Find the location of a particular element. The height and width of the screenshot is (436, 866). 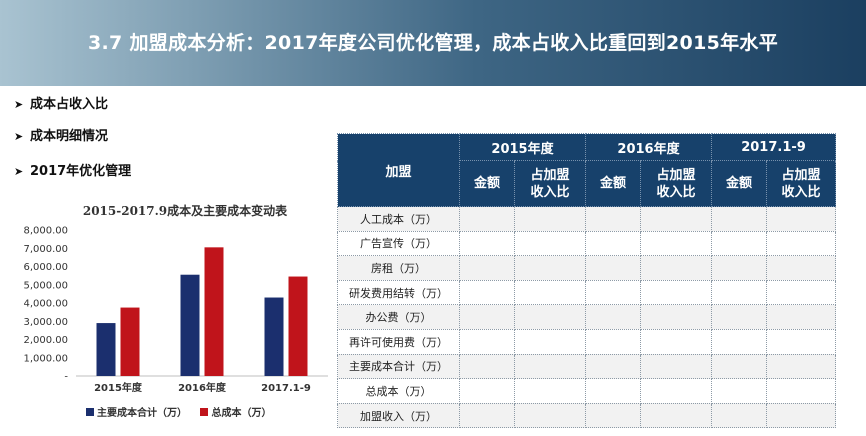

year-header-2016: 2016年度 is located at coordinates (648, 147).